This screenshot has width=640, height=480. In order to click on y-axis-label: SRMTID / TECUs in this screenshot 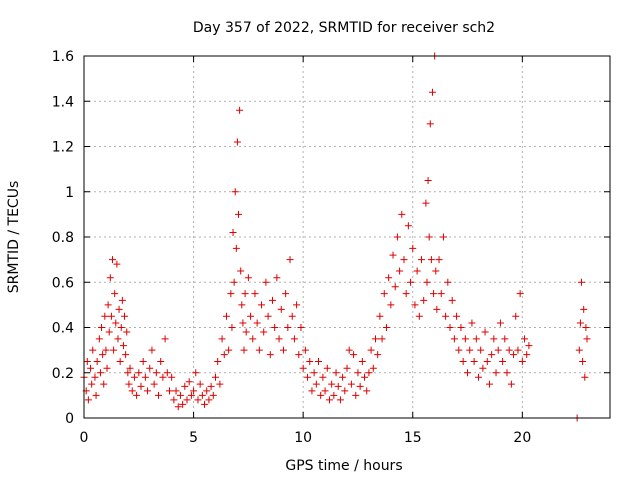, I will do `click(14, 237)`.